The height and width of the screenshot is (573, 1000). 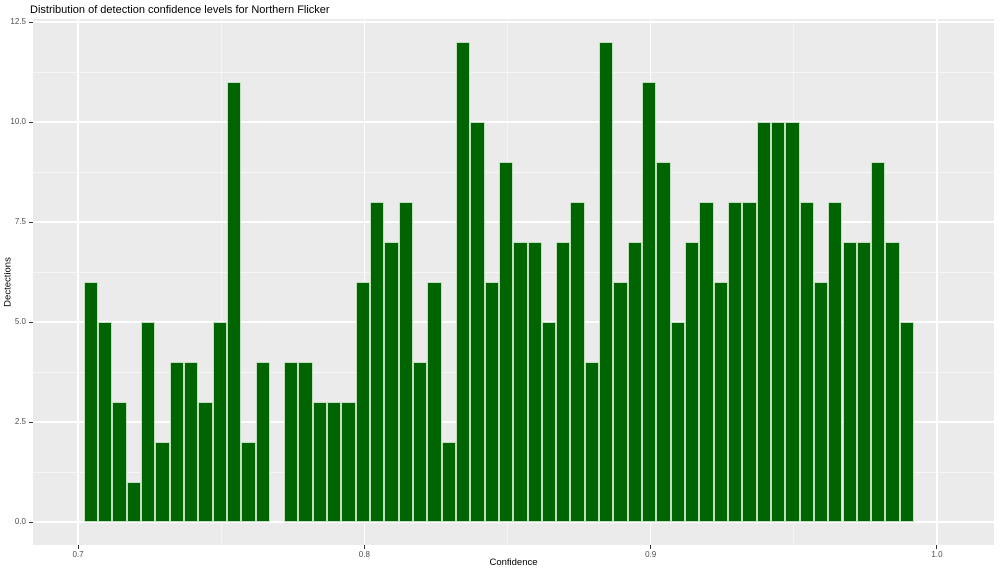 I want to click on x-tick-label: 1.0, so click(x=937, y=554).